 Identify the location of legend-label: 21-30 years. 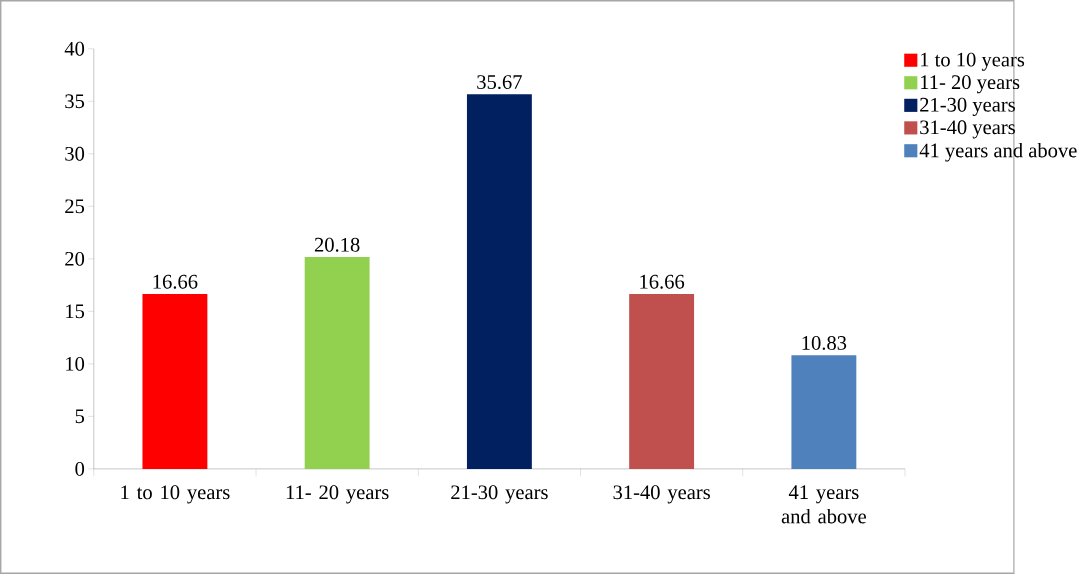
(967, 106).